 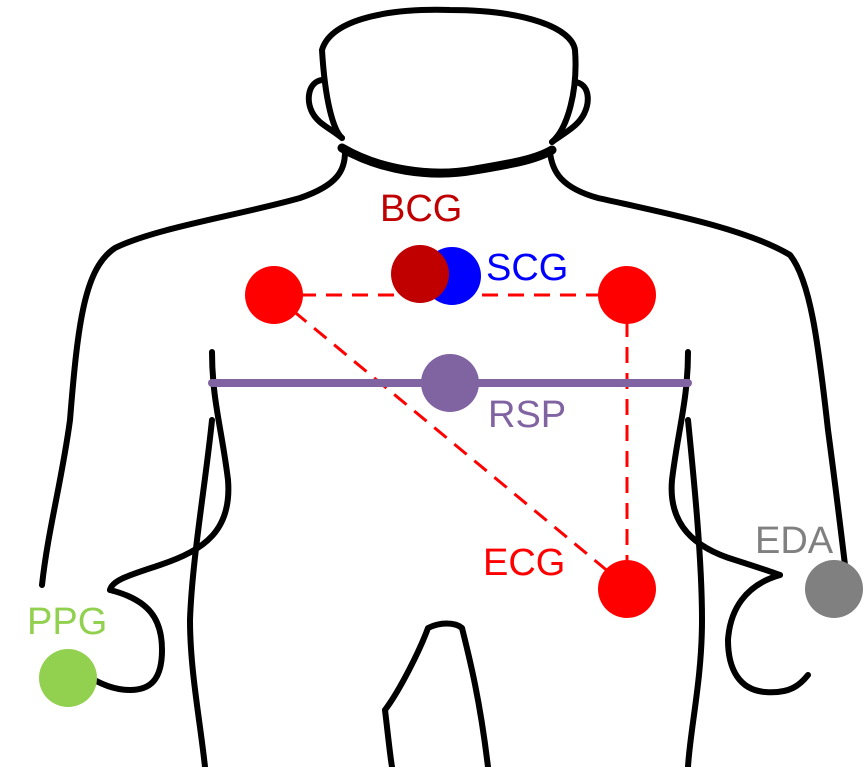 I want to click on left-hand-outline, so click(x=126, y=640).